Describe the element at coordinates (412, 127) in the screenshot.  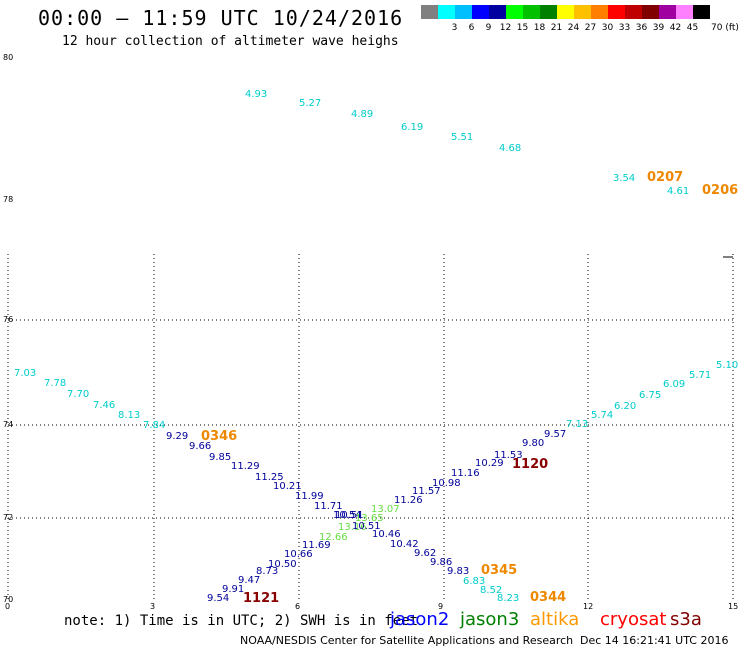
I see `swh-value-top: 6.19` at that location.